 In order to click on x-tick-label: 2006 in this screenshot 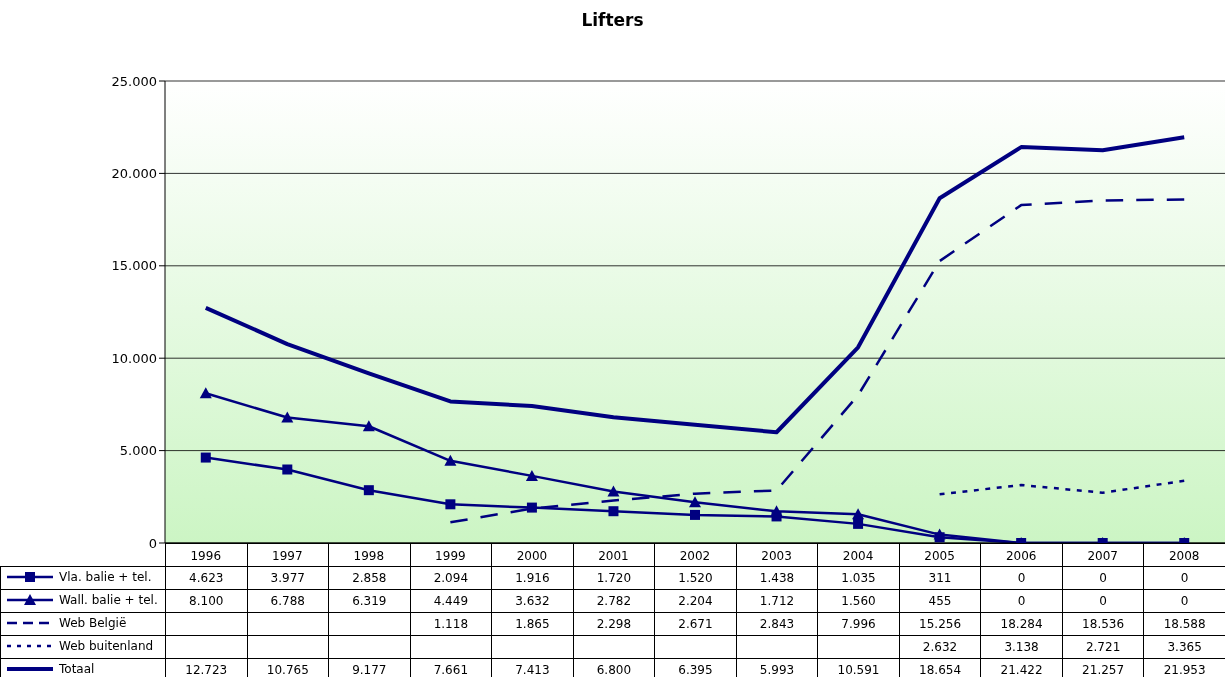, I will do `click(1021, 555)`.